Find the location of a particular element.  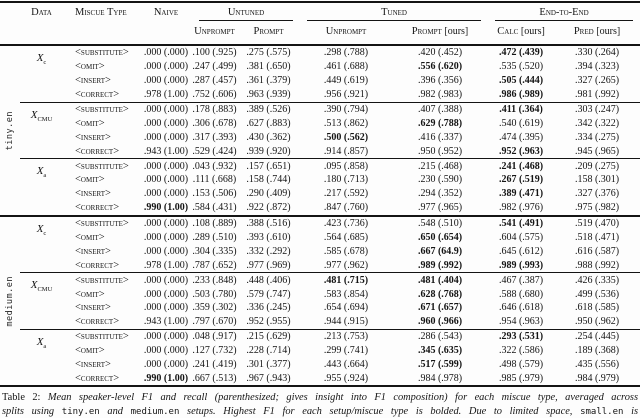

col-header-pred-ours: Pred [ours] is located at coordinates (597, 31).